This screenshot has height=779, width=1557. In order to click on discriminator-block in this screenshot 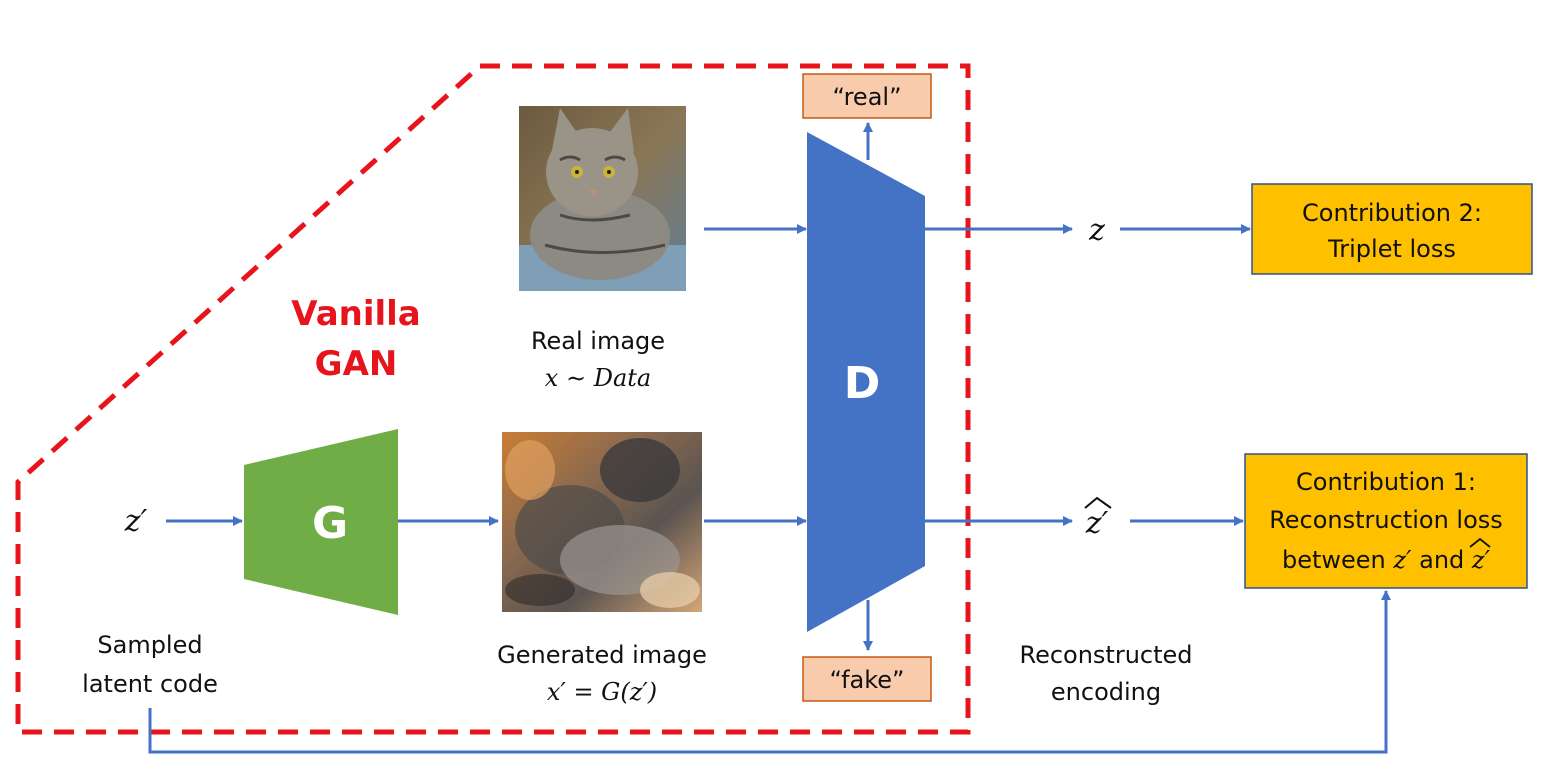, I will do `click(866, 382)`.